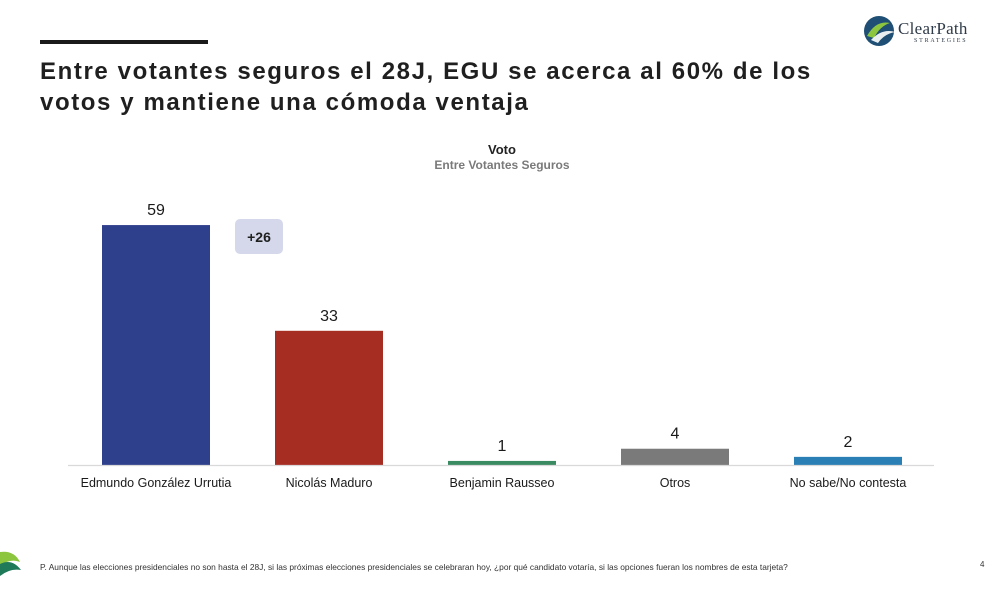 This screenshot has height=606, width=992. What do you see at coordinates (156, 483) in the screenshot?
I see `category-label-1: Edmundo González Urrutia` at bounding box center [156, 483].